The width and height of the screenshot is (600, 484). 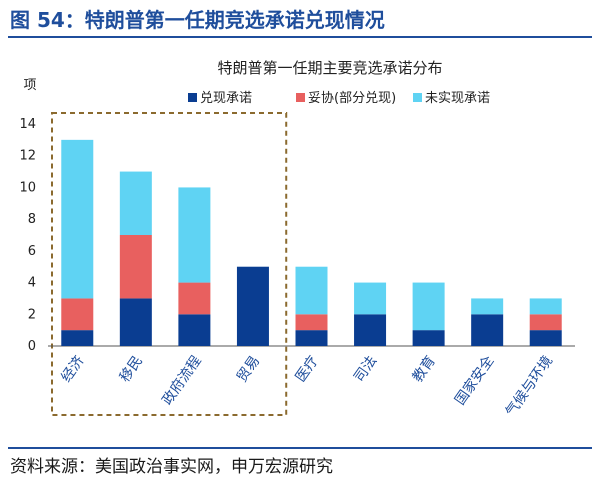 What do you see at coordinates (329, 68) in the screenshot?
I see `chart-title: 特朗普第一任期主要竞选承诺分布` at bounding box center [329, 68].